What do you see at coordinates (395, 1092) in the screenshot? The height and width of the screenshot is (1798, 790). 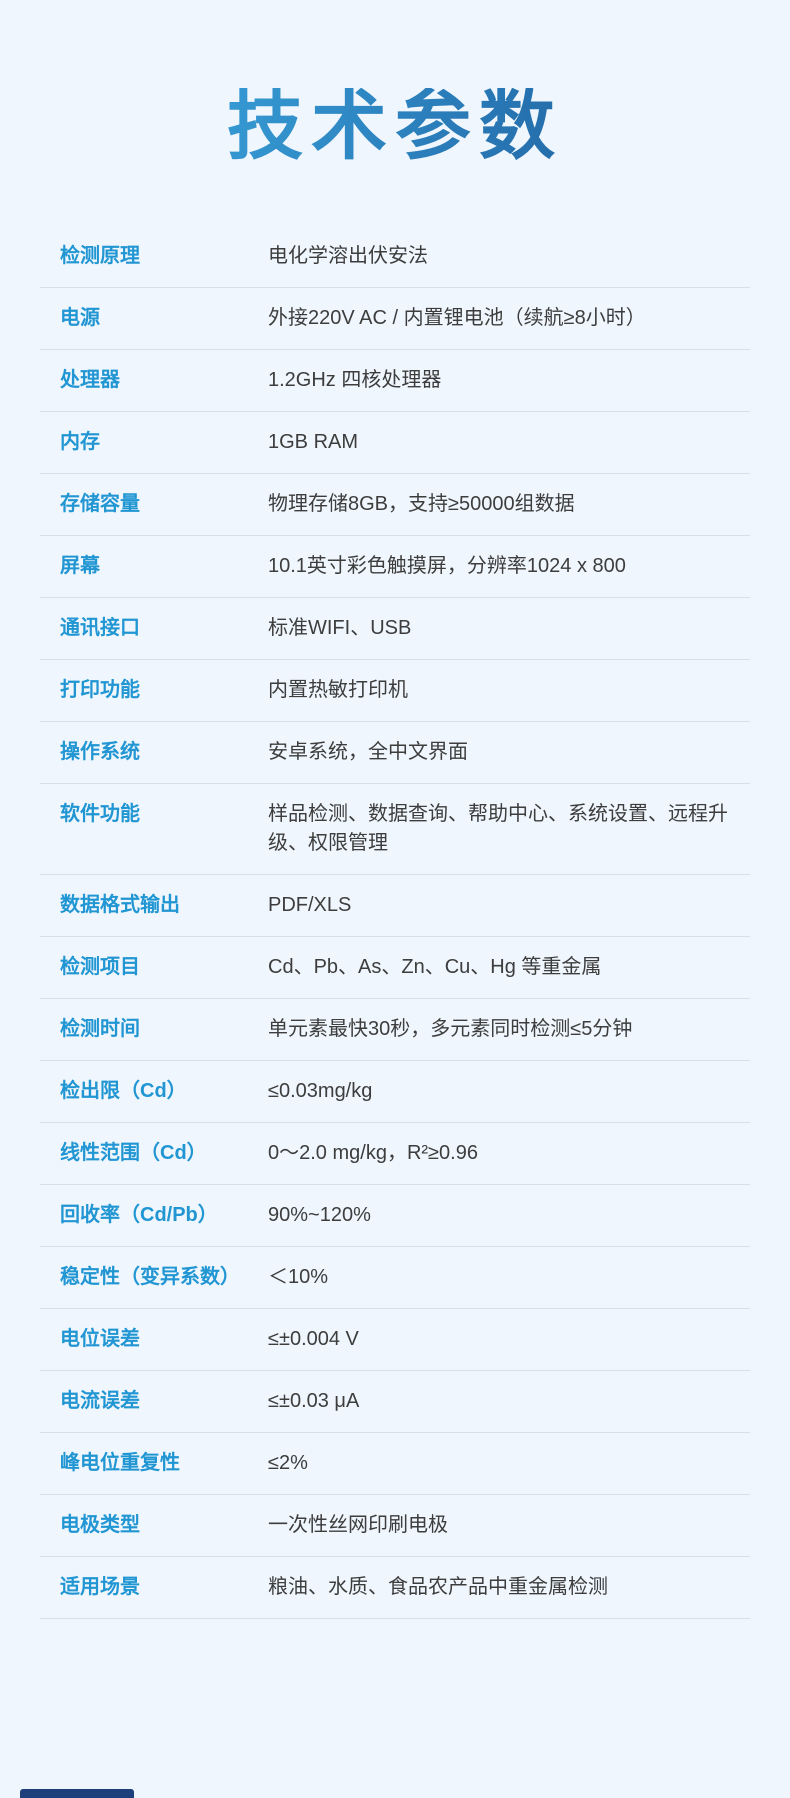 I see `spec-row: 检出限（Cd） ≤0.03mg/kg` at bounding box center [395, 1092].